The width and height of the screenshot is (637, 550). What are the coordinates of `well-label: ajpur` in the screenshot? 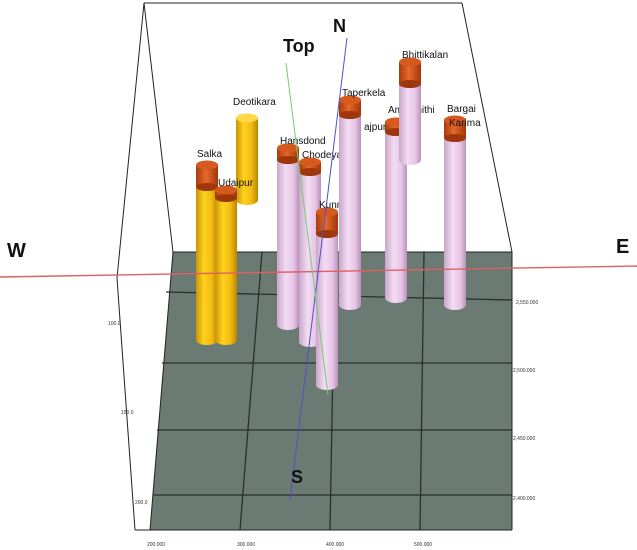 It's located at (375, 127).